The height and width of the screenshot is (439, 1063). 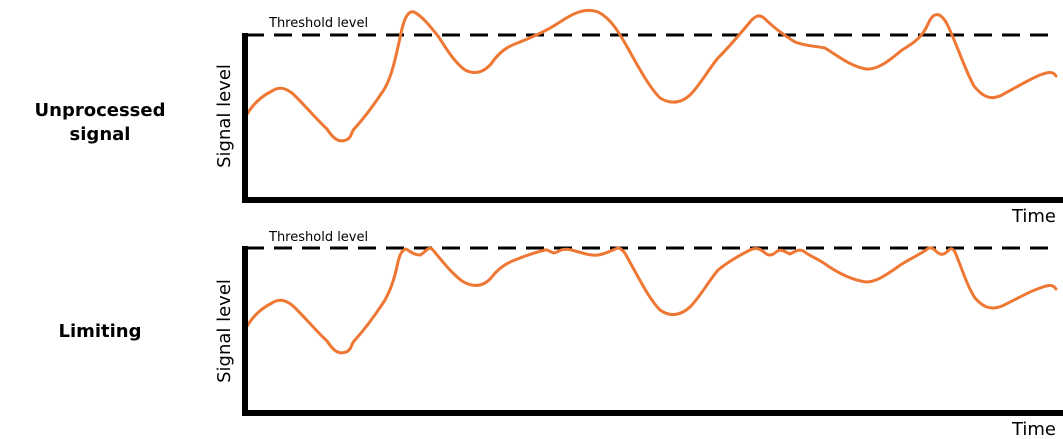 What do you see at coordinates (100, 134) in the screenshot?
I see `row-label-line: signal` at bounding box center [100, 134].